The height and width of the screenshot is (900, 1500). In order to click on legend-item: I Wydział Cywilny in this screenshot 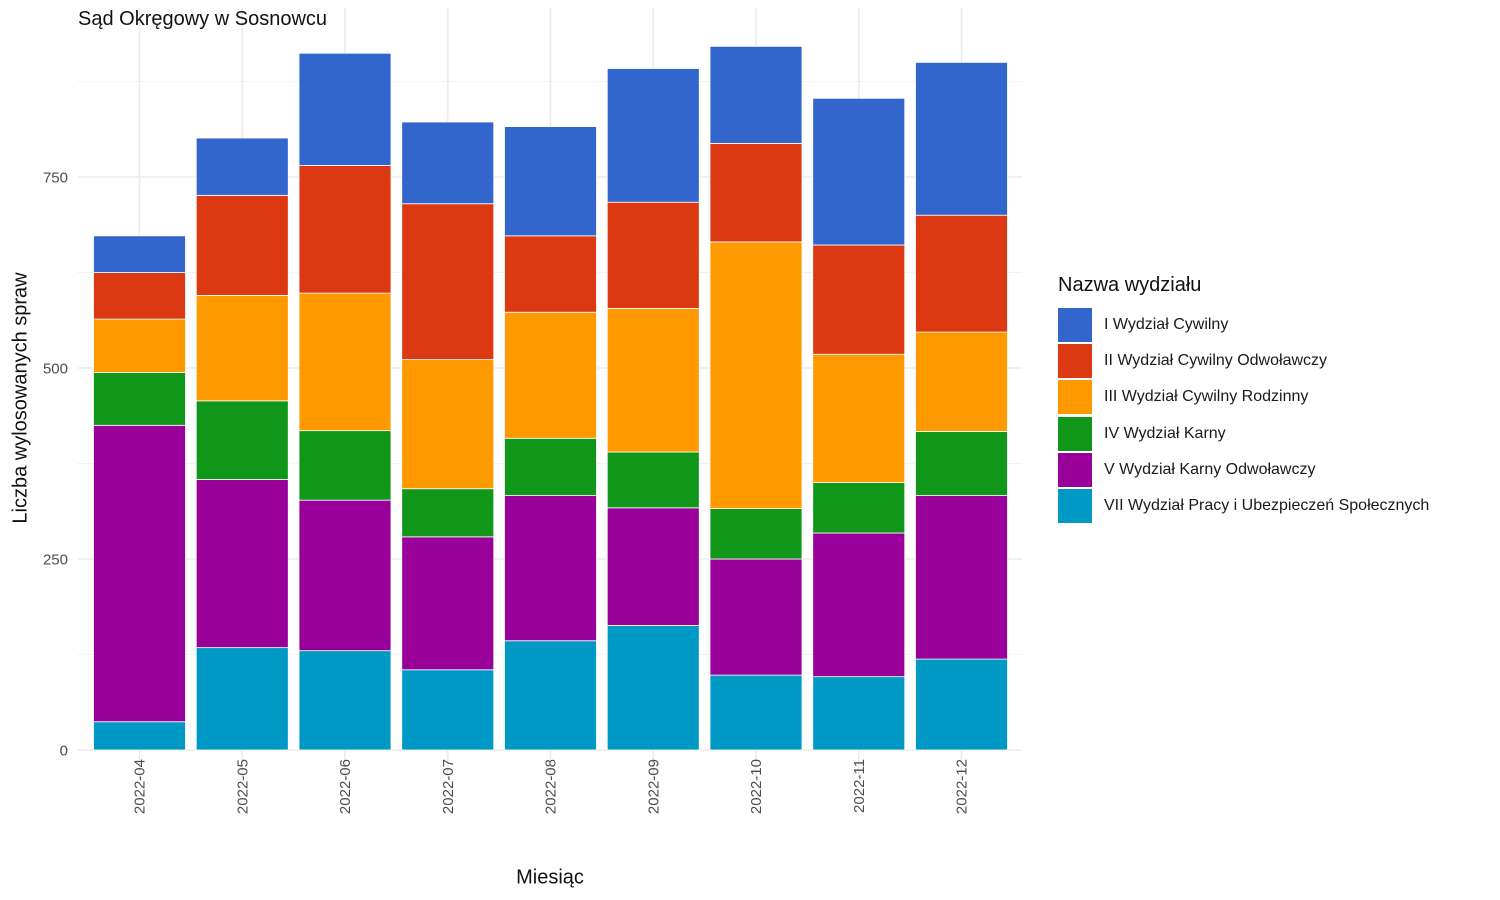, I will do `click(1243, 325)`.